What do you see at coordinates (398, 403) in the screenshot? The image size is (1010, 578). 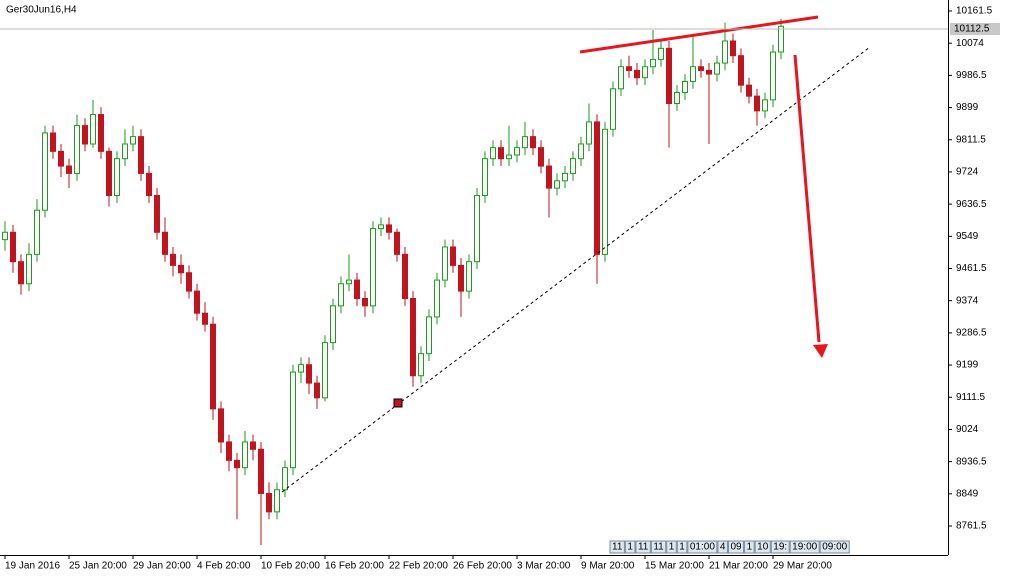 I see `anchor-point` at bounding box center [398, 403].